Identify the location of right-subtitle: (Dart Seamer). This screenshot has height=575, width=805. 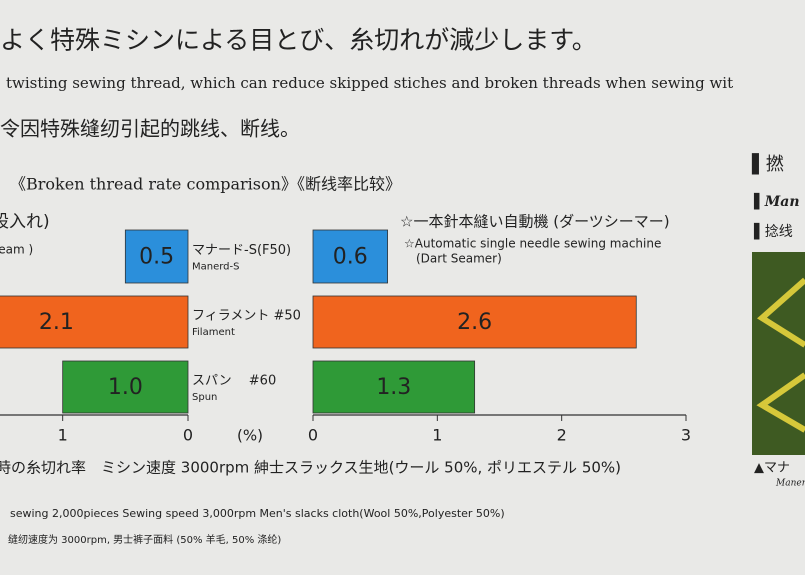
(459, 259).